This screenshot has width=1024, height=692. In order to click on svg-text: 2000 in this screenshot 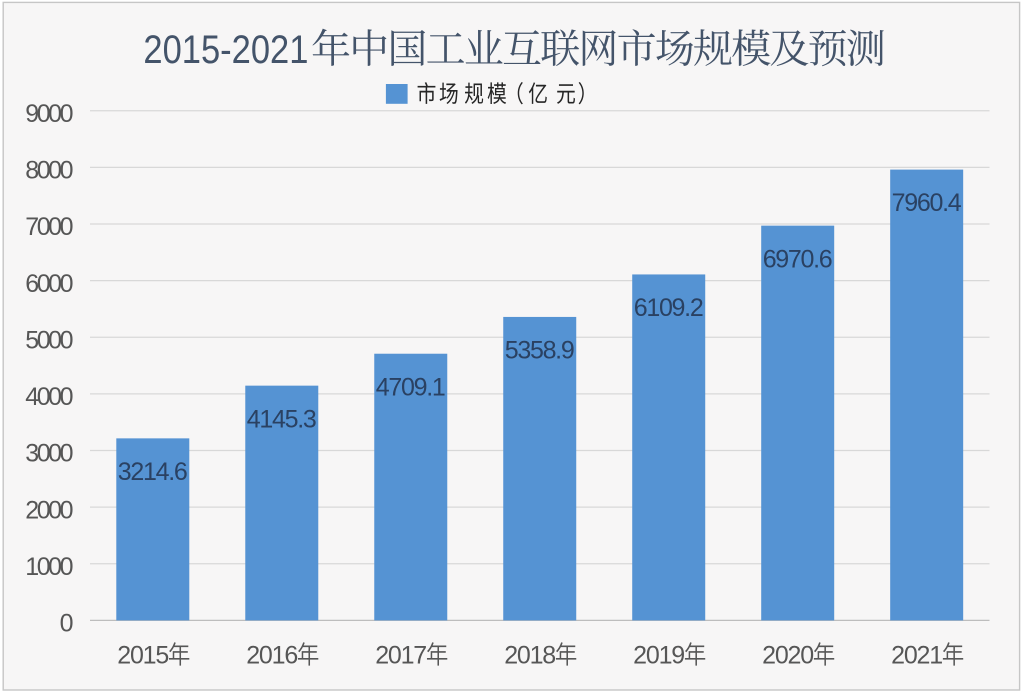, I will do `click(49, 510)`.